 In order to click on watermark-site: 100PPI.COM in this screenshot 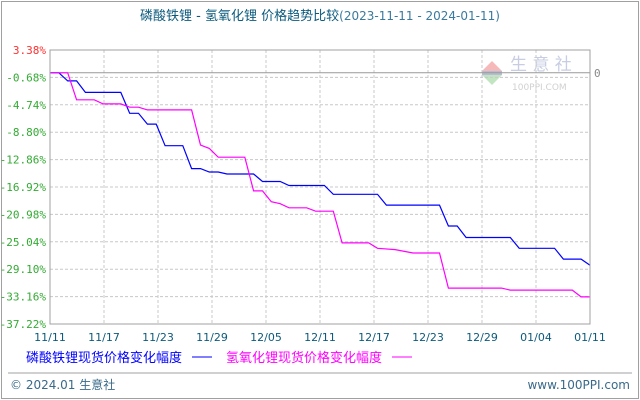, I will do `click(539, 88)`.